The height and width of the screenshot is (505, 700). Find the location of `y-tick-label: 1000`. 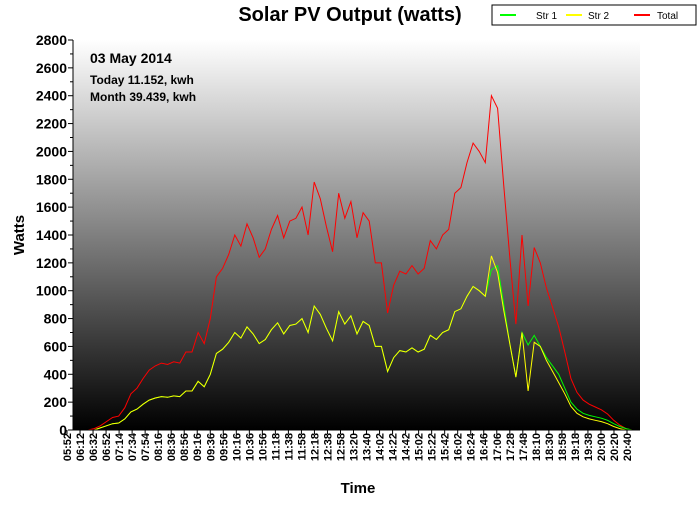

y-tick-label: 1000 is located at coordinates (51, 291).